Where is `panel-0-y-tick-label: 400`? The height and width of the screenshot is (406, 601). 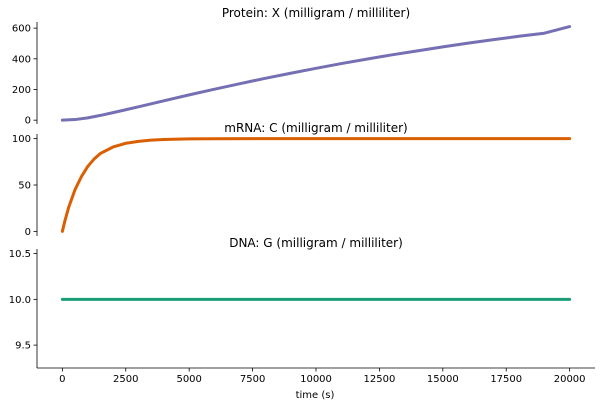
panel-0-y-tick-label: 400 is located at coordinates (21, 59).